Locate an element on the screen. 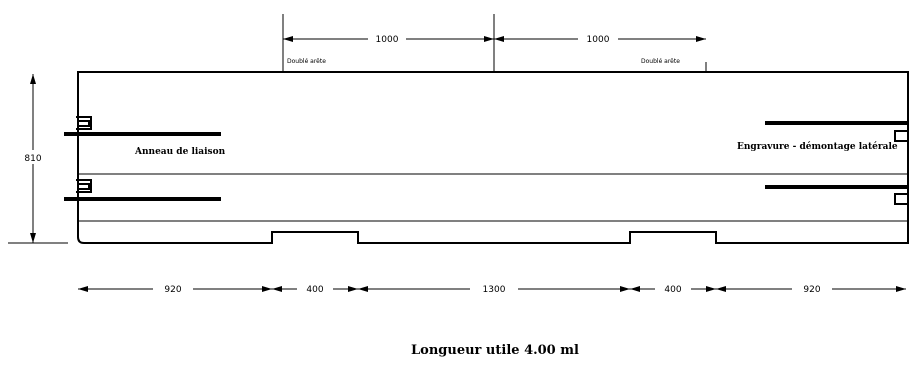 This screenshot has width=910, height=365. right-rods is located at coordinates (837, 163).